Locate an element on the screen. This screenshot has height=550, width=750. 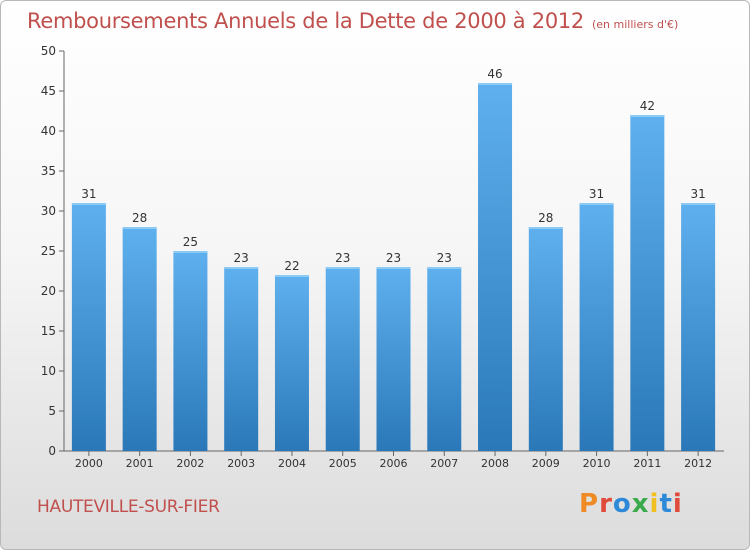
y-tick-label: 20 is located at coordinates (48, 291).